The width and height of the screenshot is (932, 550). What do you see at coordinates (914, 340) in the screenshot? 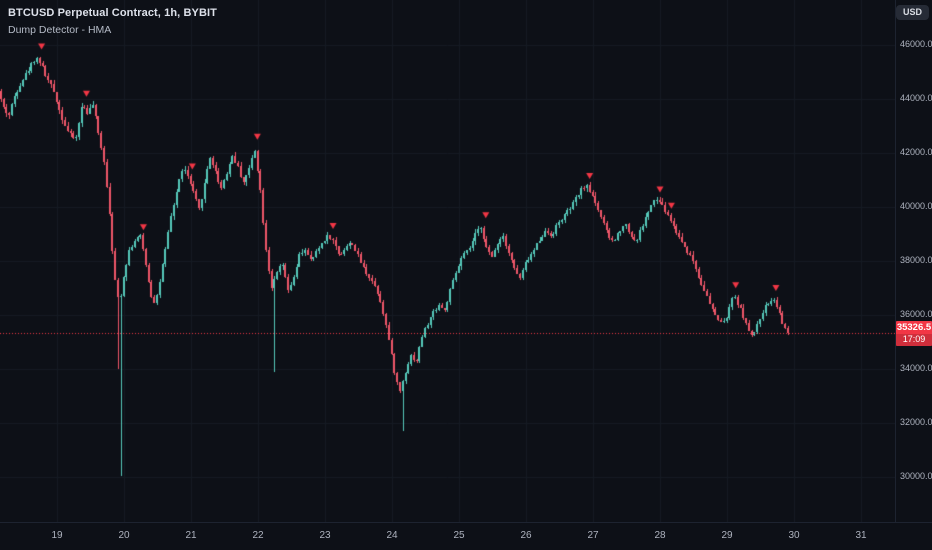
I see `bar-countdown: 17:09` at bounding box center [914, 340].